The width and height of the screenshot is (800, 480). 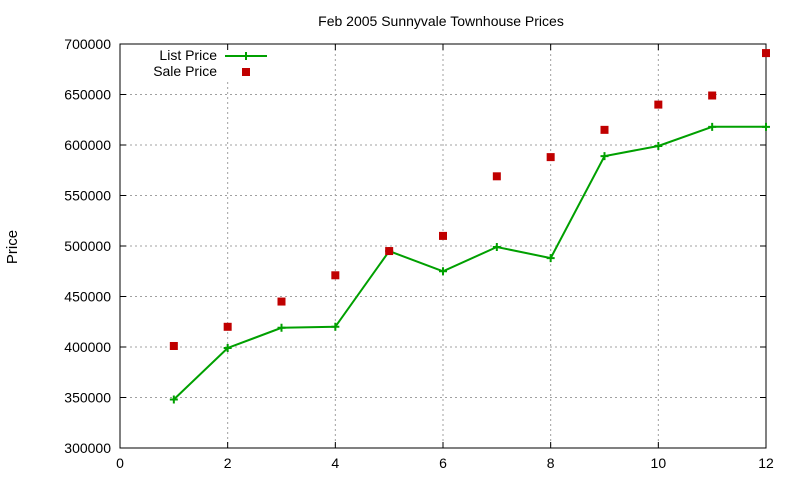 What do you see at coordinates (12, 247) in the screenshot?
I see `y-axis-label: Price` at bounding box center [12, 247].